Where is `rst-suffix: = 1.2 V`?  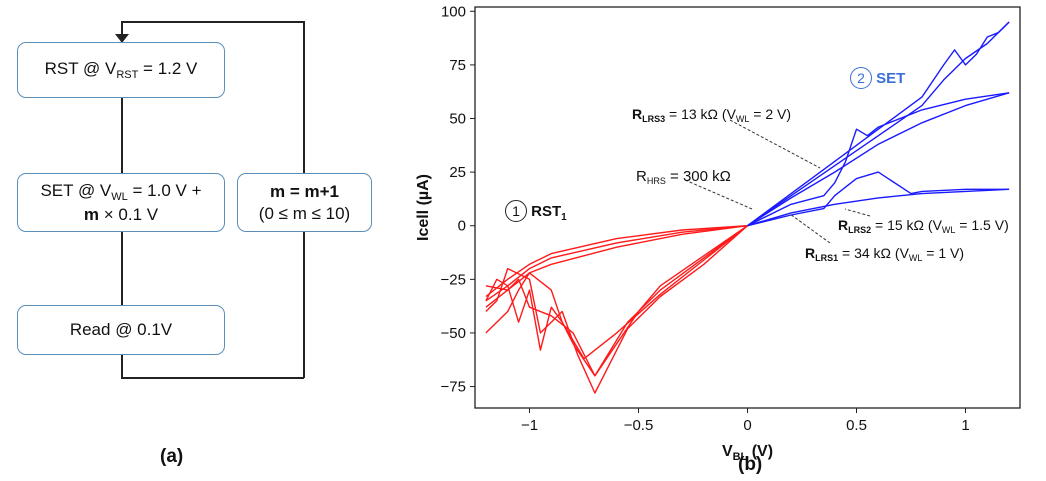 rst-suffix: = 1.2 V is located at coordinates (168, 68).